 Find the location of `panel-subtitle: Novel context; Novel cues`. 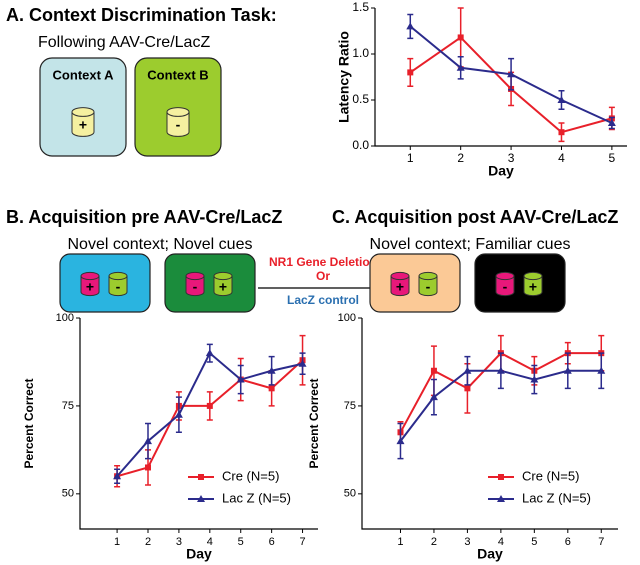

panel-subtitle: Novel context; Novel cues is located at coordinates (160, 244).